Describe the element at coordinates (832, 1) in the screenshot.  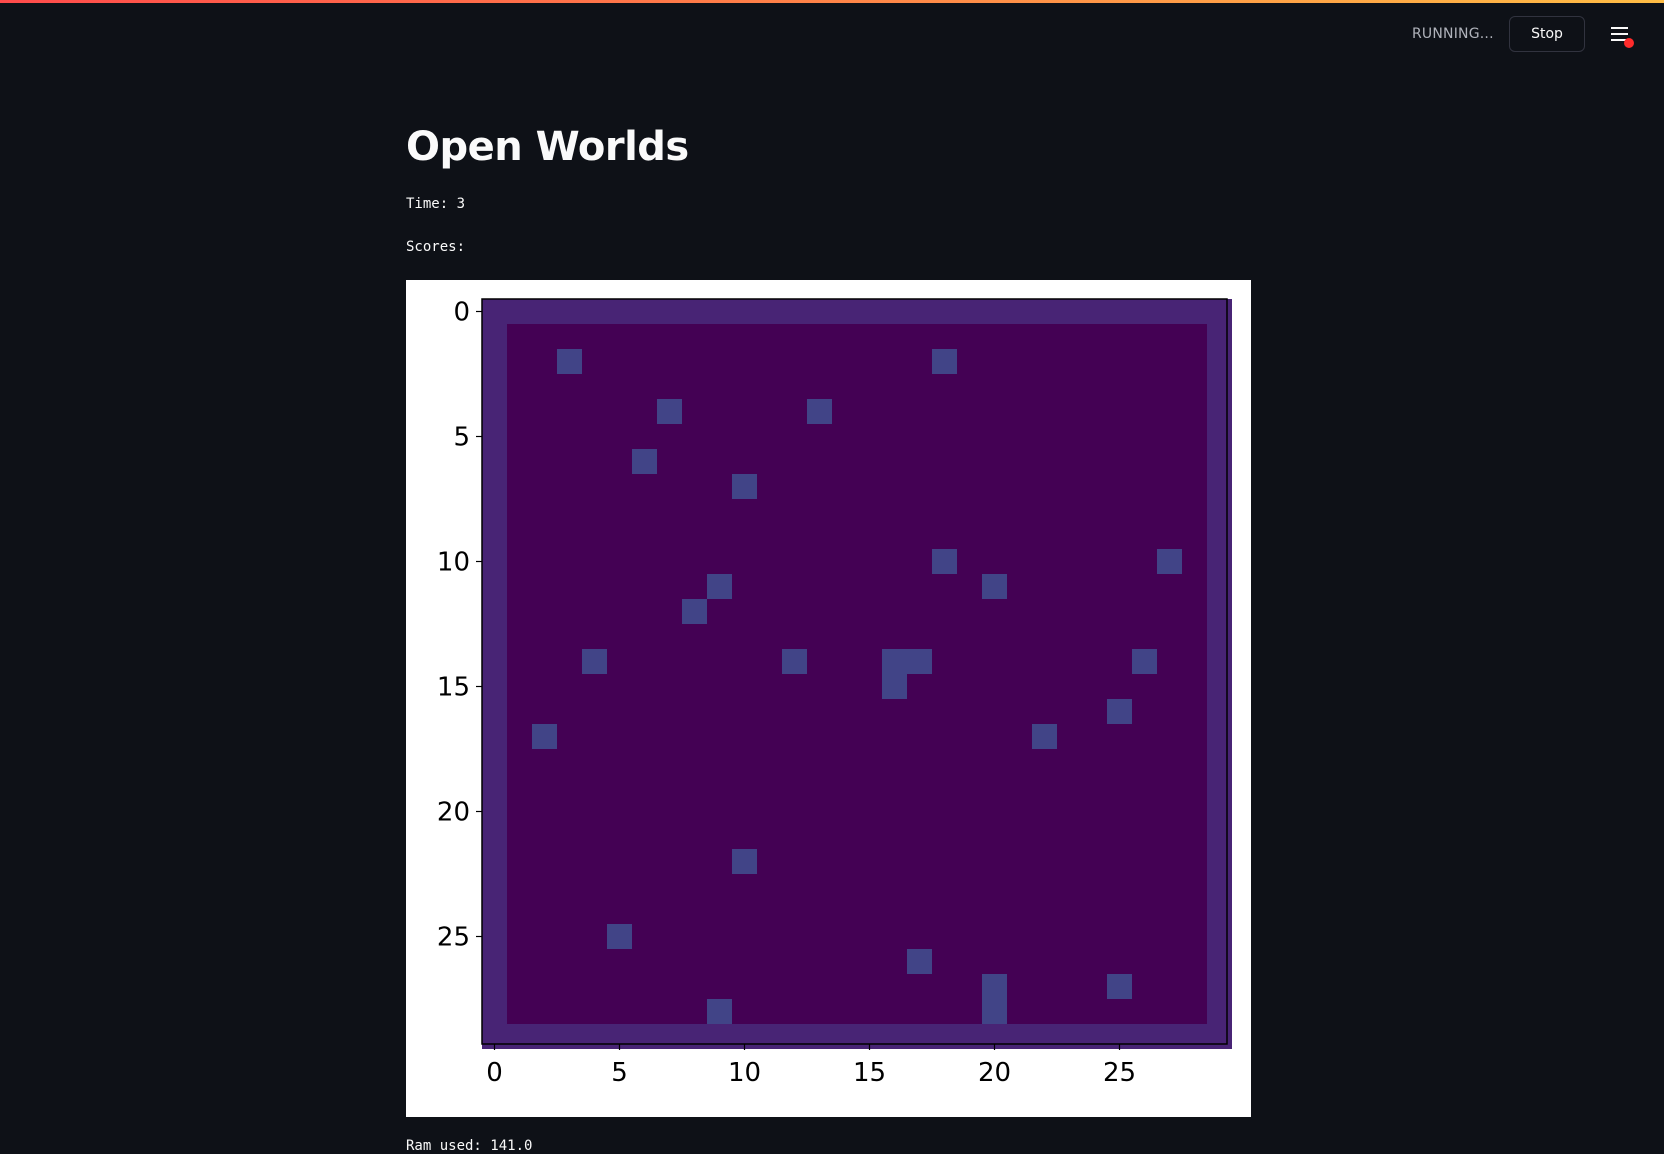
I see `top-decoration-bar` at that location.